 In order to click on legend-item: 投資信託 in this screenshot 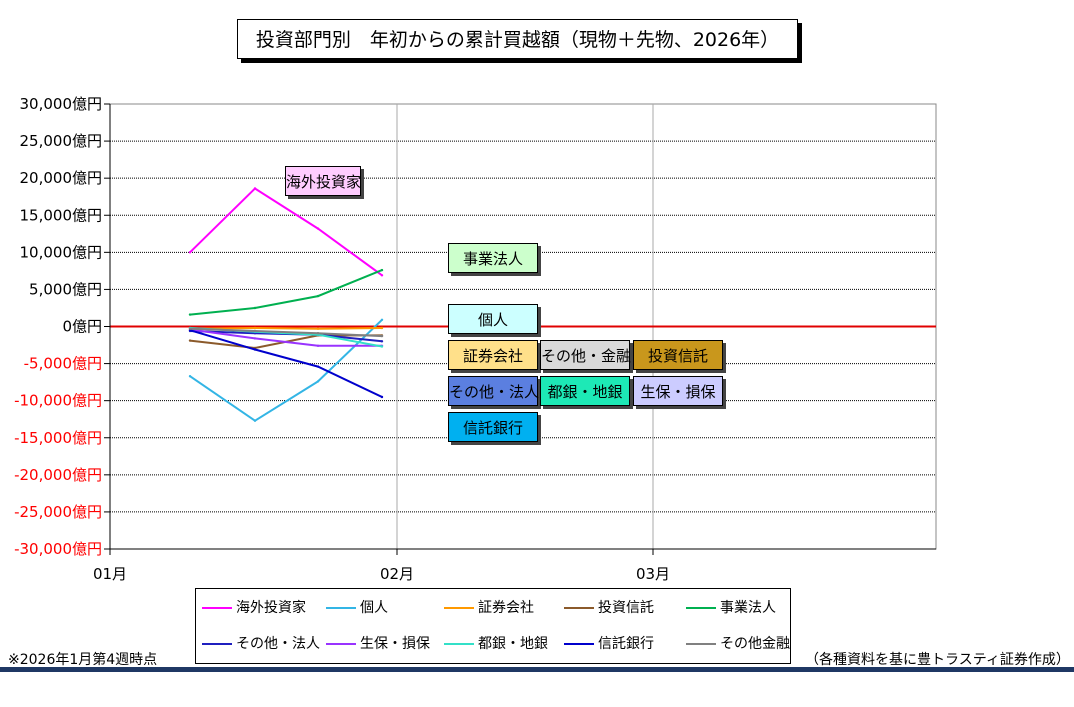, I will do `click(609, 608)`.